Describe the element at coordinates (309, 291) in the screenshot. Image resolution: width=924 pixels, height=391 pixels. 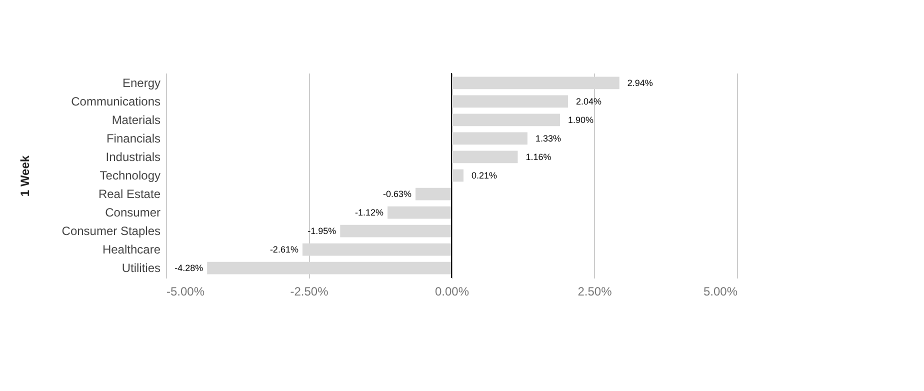
I see `x-tick-label: -2.50%` at that location.